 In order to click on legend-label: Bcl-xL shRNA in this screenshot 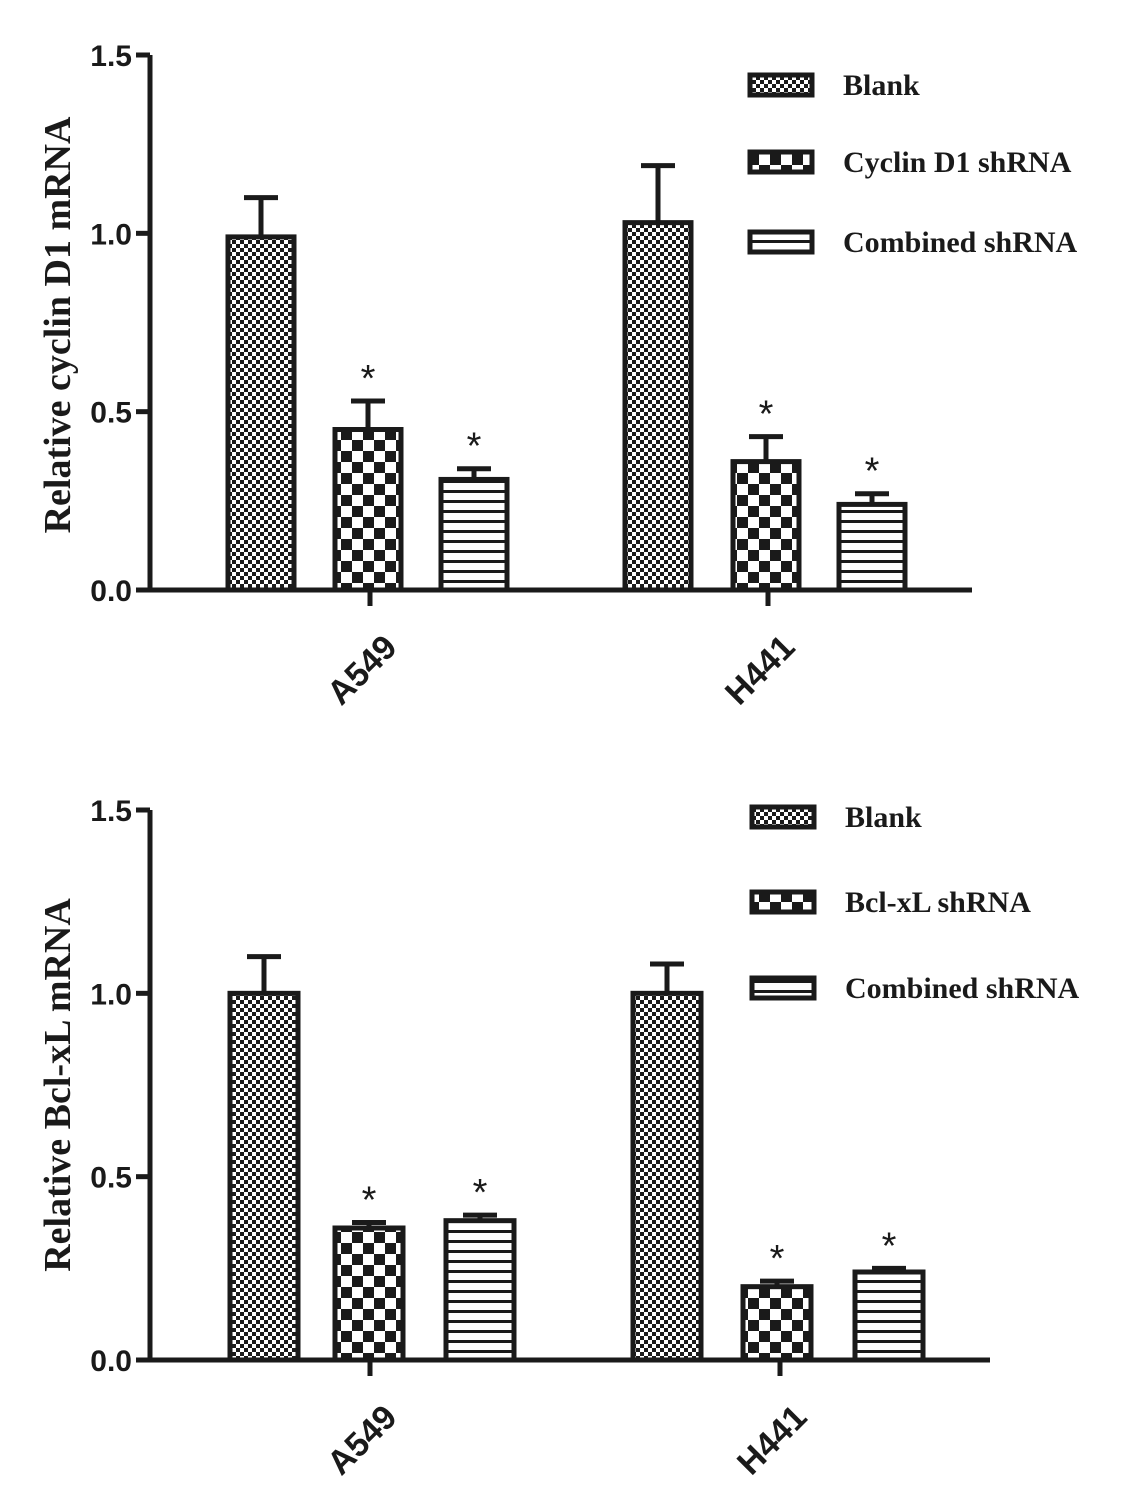, I will do `click(938, 902)`.